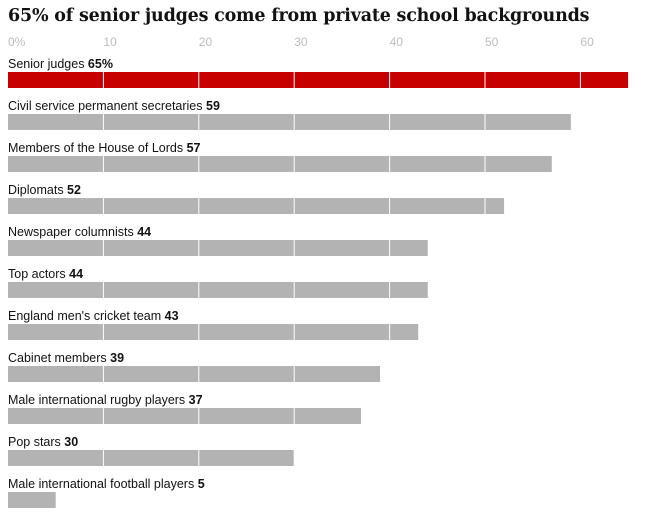  What do you see at coordinates (37, 190) in the screenshot?
I see `category-label: Diplomats` at bounding box center [37, 190].